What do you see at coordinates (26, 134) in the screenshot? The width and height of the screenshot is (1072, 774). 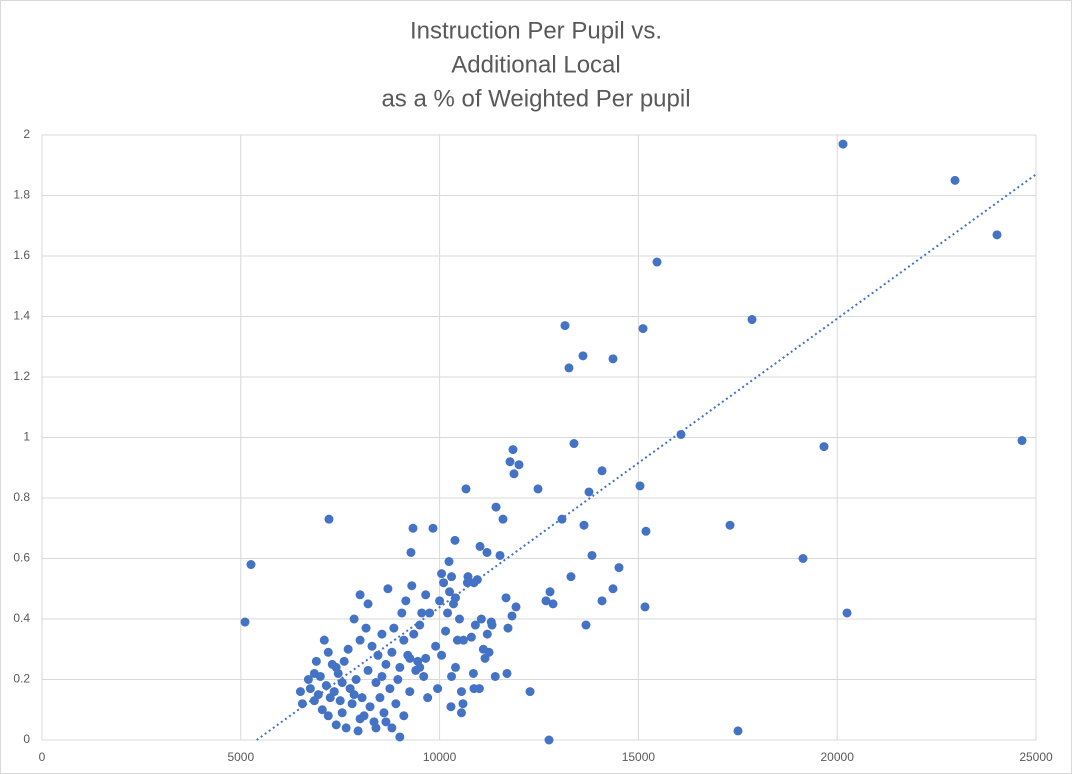 I see `y-tick-label: 2` at bounding box center [26, 134].